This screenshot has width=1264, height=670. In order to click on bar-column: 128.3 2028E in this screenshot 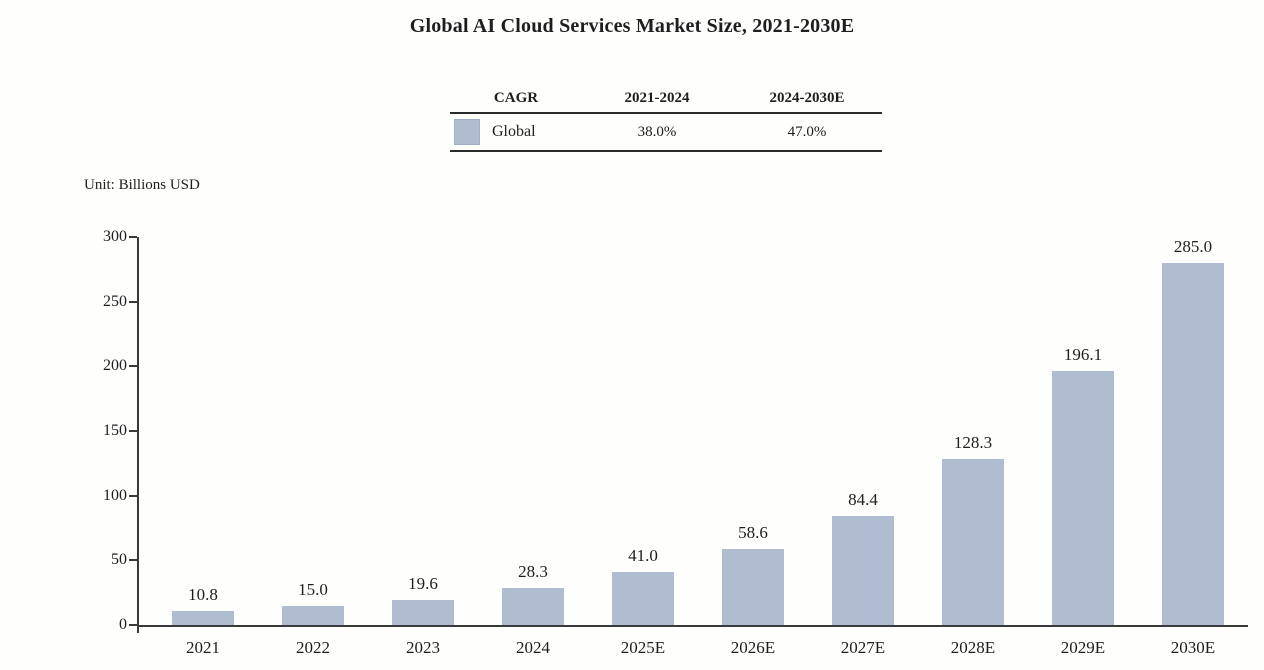, I will do `click(973, 447)`.